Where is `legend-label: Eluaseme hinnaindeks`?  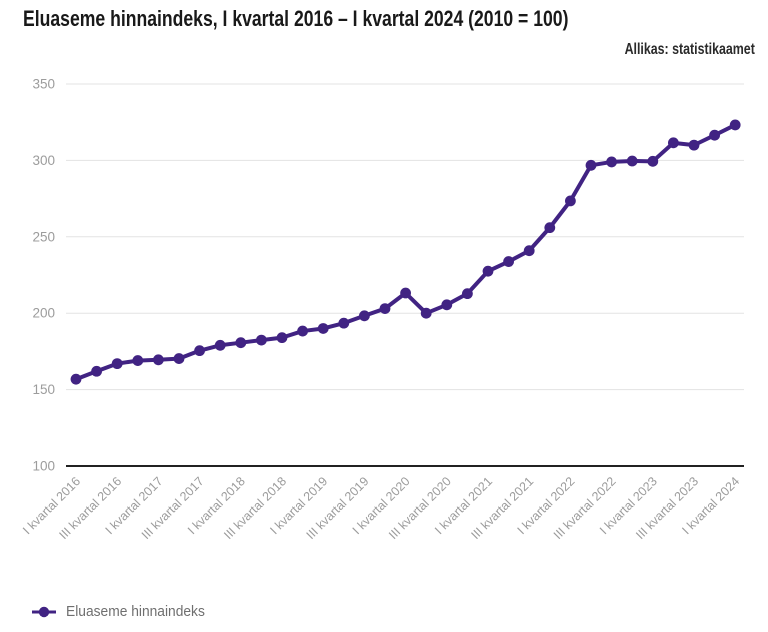
legend-label: Eluaseme hinnaindeks is located at coordinates (135, 611).